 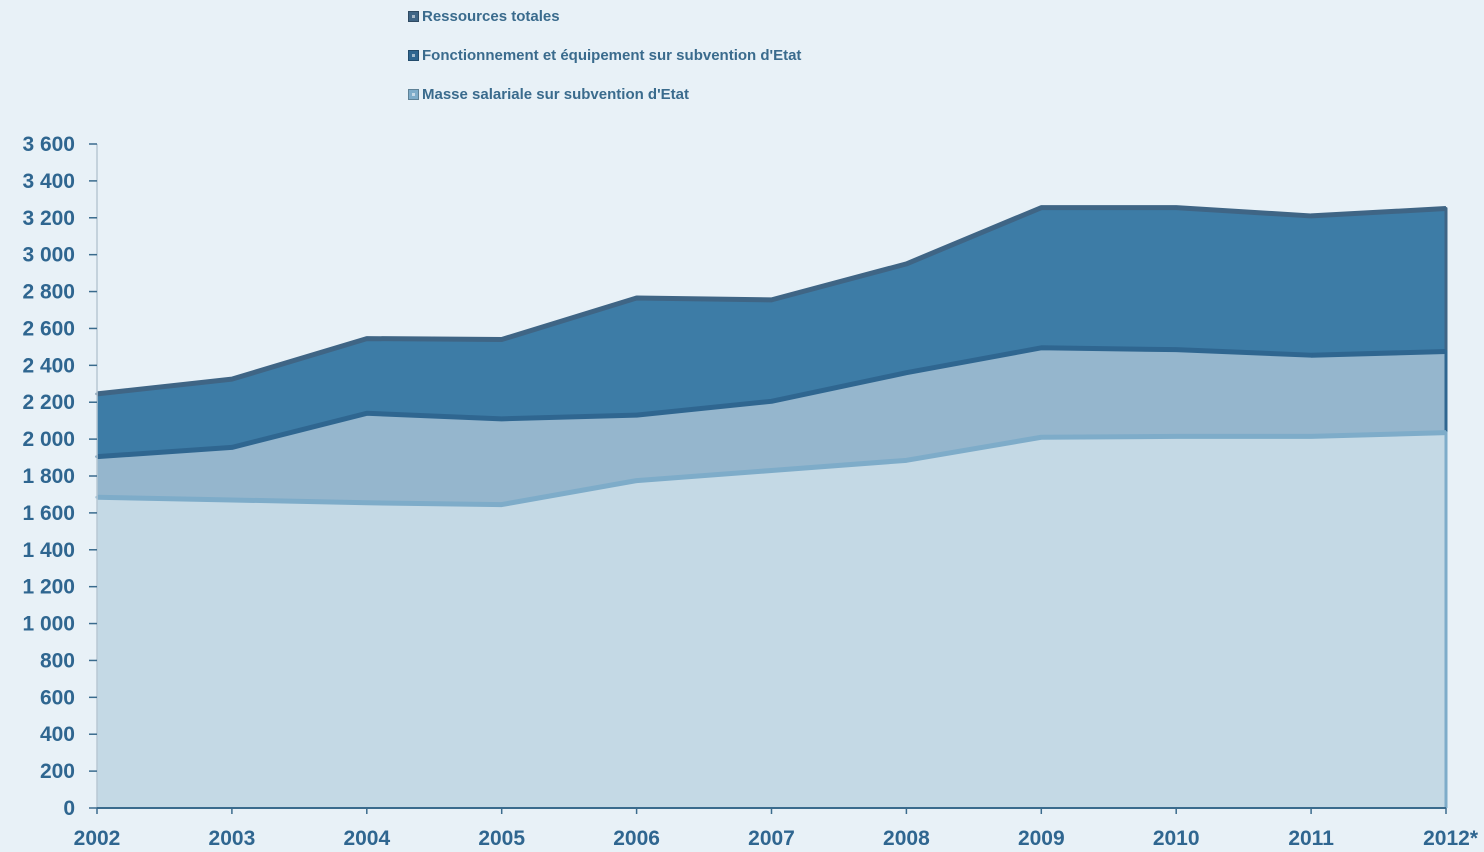 I want to click on y-tick-label: 1 200, so click(x=48, y=587).